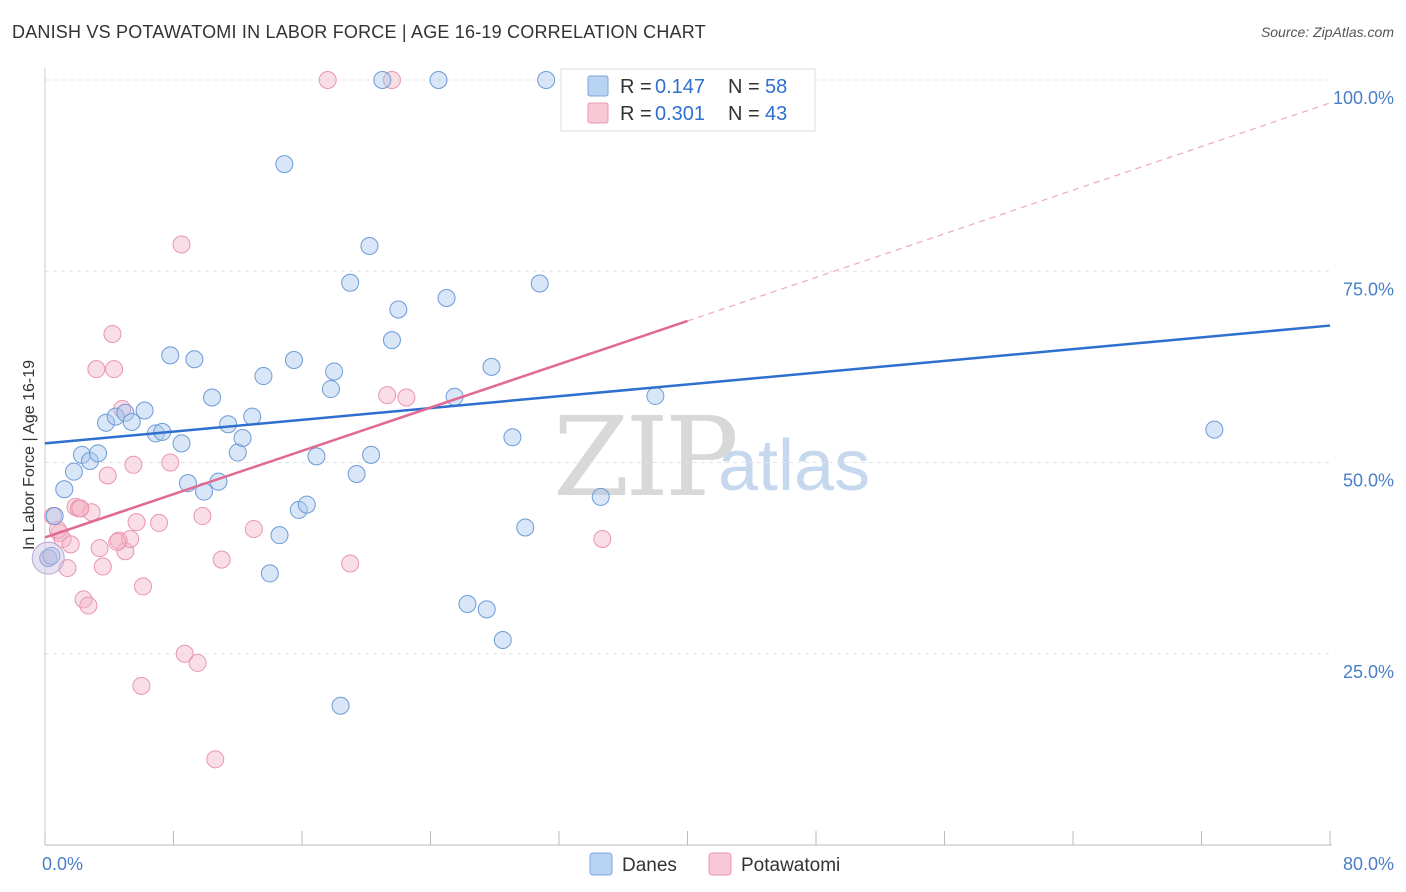 This screenshot has width=1406, height=892. Describe the element at coordinates (688, 100) in the screenshot. I see `stats-box: R = 0.147 N = 58 R = 0.301 N = 43` at that location.